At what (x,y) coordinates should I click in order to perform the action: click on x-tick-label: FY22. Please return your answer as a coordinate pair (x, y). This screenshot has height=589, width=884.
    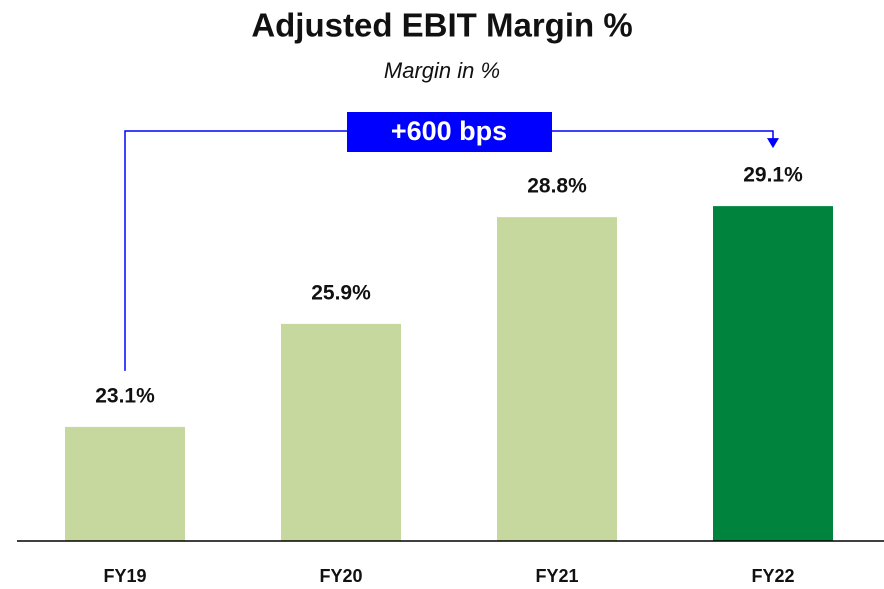
    Looking at the image, I should click on (772, 576).